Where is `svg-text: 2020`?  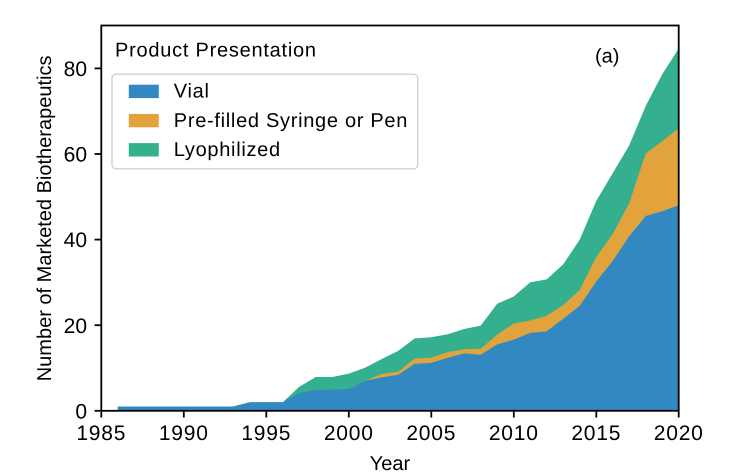
svg-text: 2020 is located at coordinates (679, 433).